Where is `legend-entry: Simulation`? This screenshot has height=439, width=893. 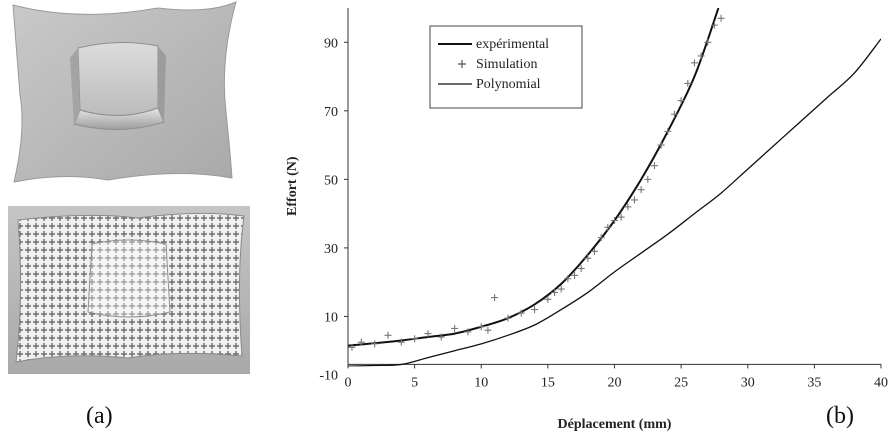
legend-entry: Simulation is located at coordinates (497, 64).